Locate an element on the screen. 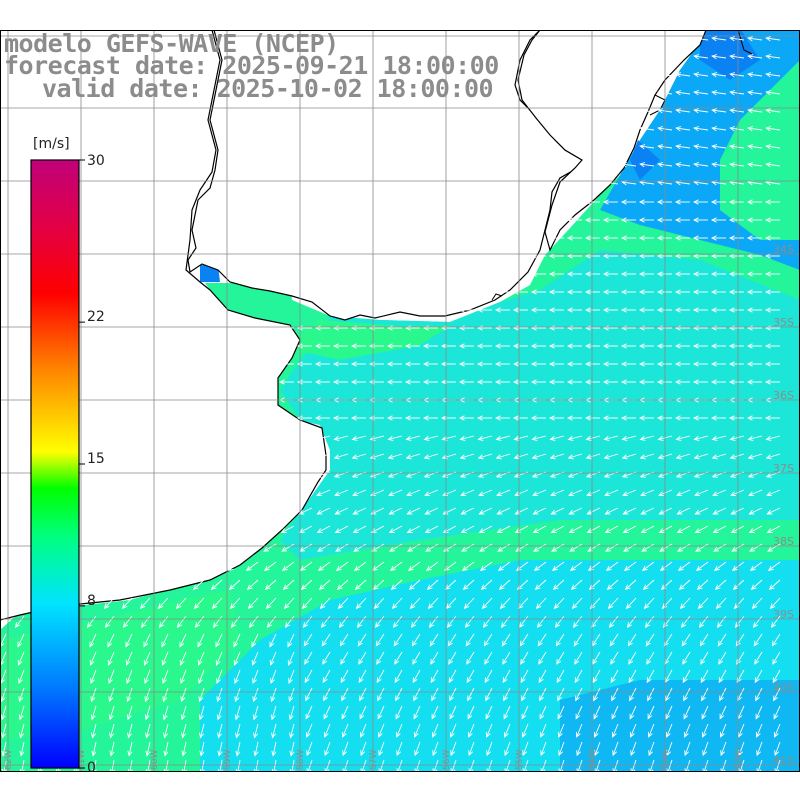  lat-label: 41S is located at coordinates (783, 760).